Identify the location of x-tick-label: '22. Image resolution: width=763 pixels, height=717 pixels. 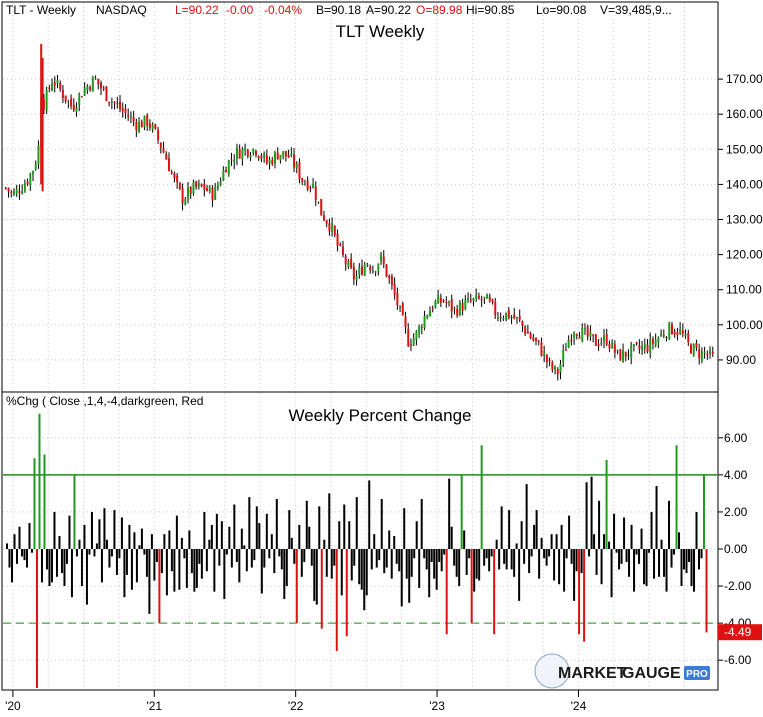
(296, 706).